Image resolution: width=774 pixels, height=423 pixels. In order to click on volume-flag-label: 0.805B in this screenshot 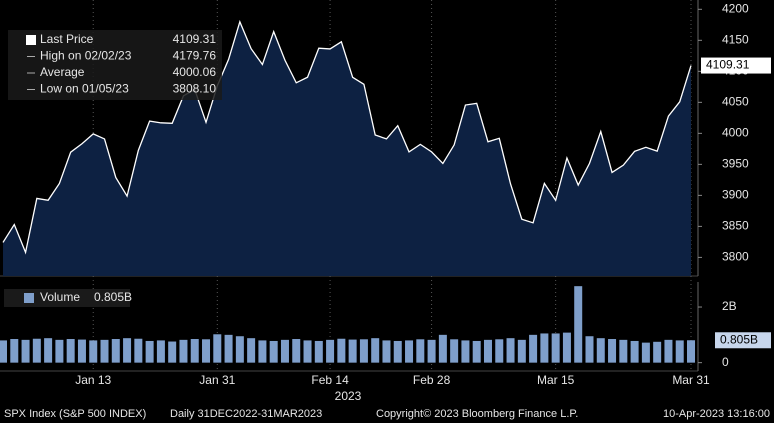, I will do `click(739, 339)`.